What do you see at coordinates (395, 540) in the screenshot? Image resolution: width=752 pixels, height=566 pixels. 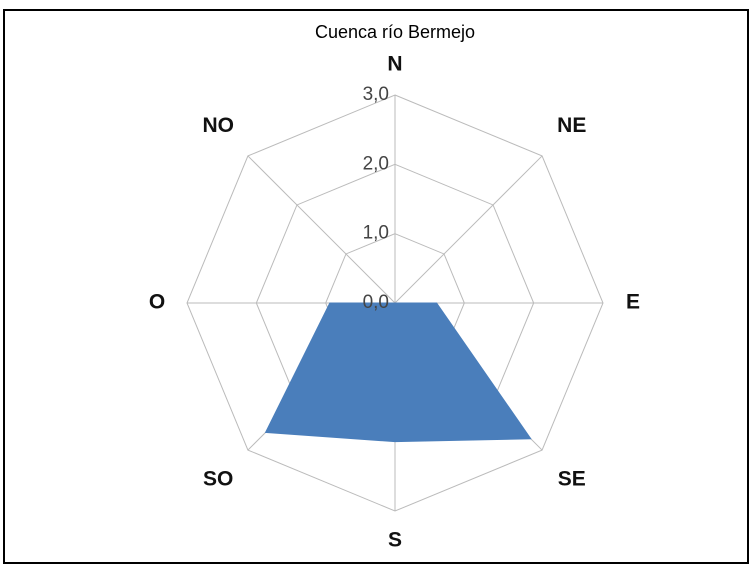 I see `category-label: S` at bounding box center [395, 540].